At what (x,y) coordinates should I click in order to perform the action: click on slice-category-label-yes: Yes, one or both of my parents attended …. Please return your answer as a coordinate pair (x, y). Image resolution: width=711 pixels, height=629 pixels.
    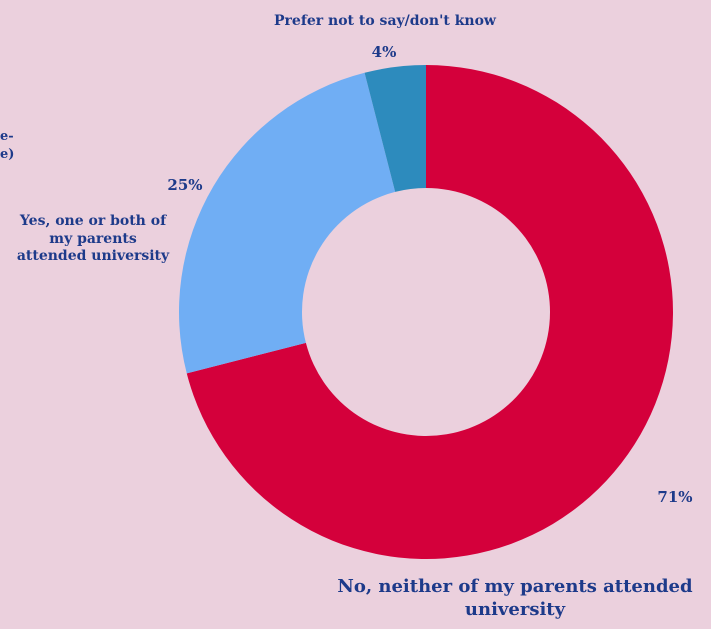
    Looking at the image, I should click on (93, 238).